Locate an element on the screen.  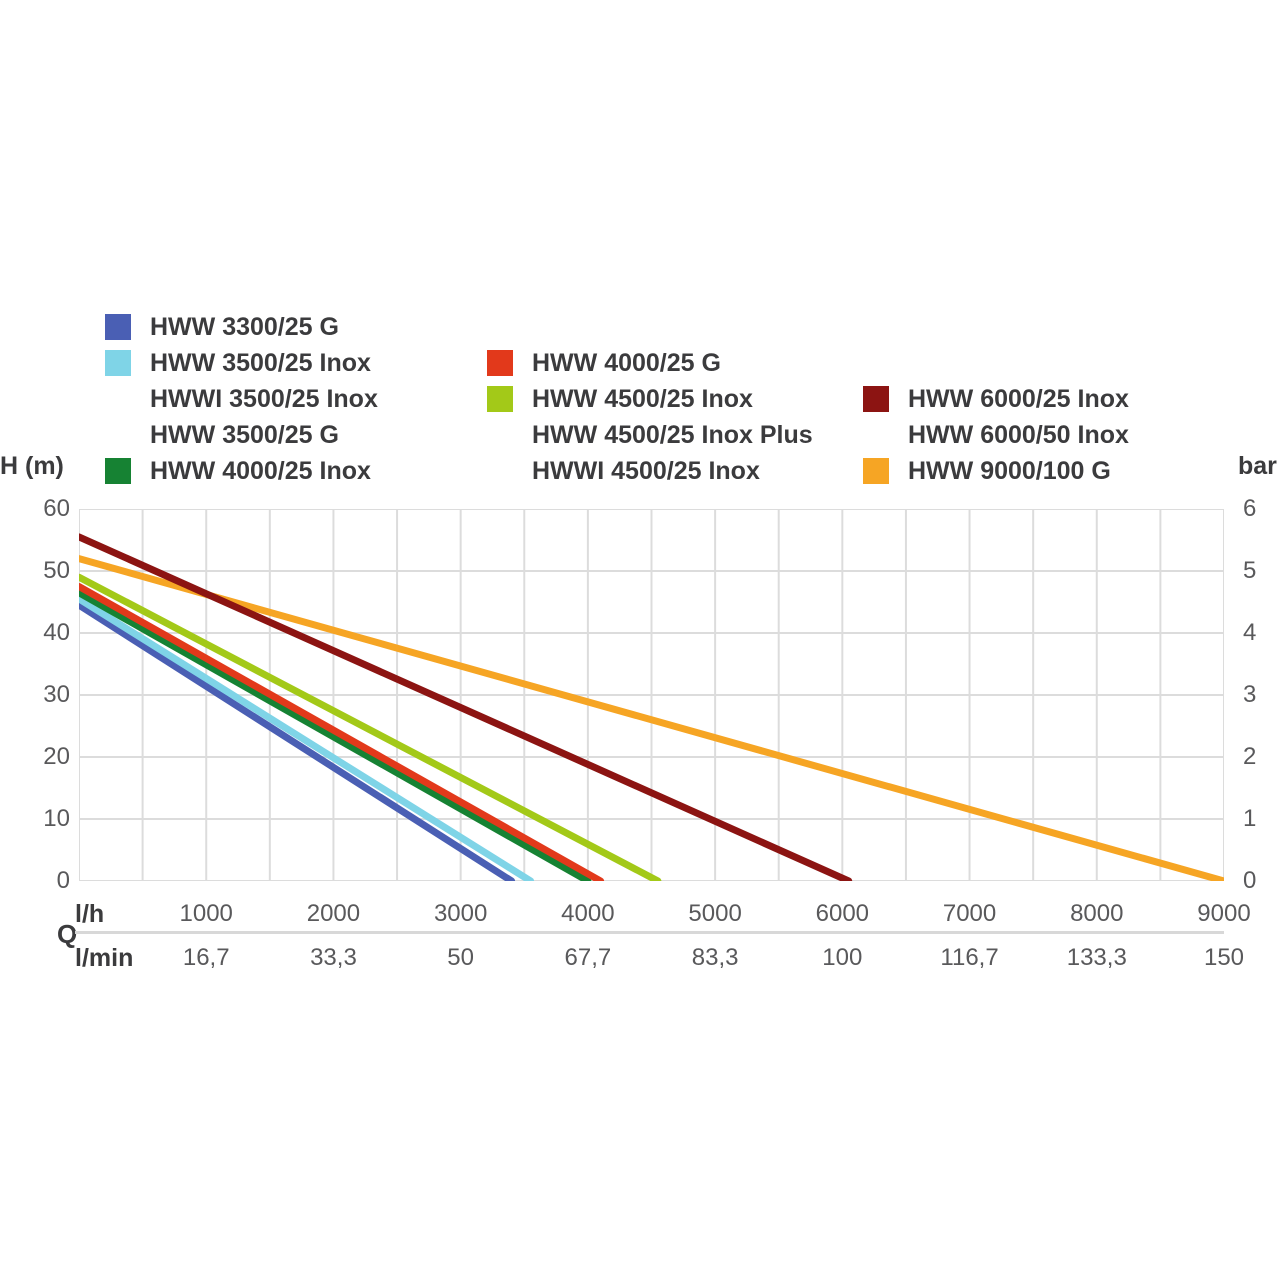
y-right-tick-6: 6 is located at coordinates (1250, 508).